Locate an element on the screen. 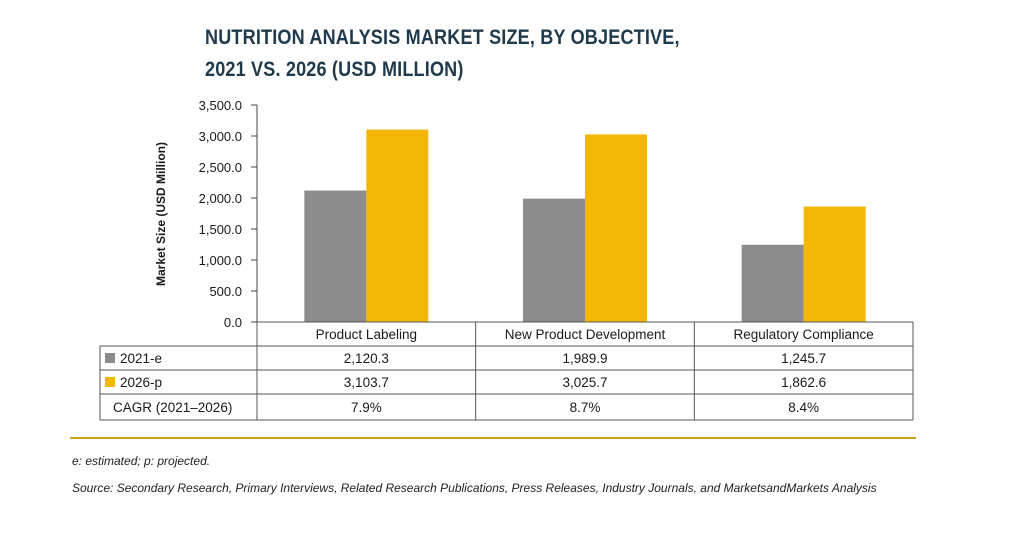  cagr-row-label: CAGR (2021–2026) is located at coordinates (172, 407).